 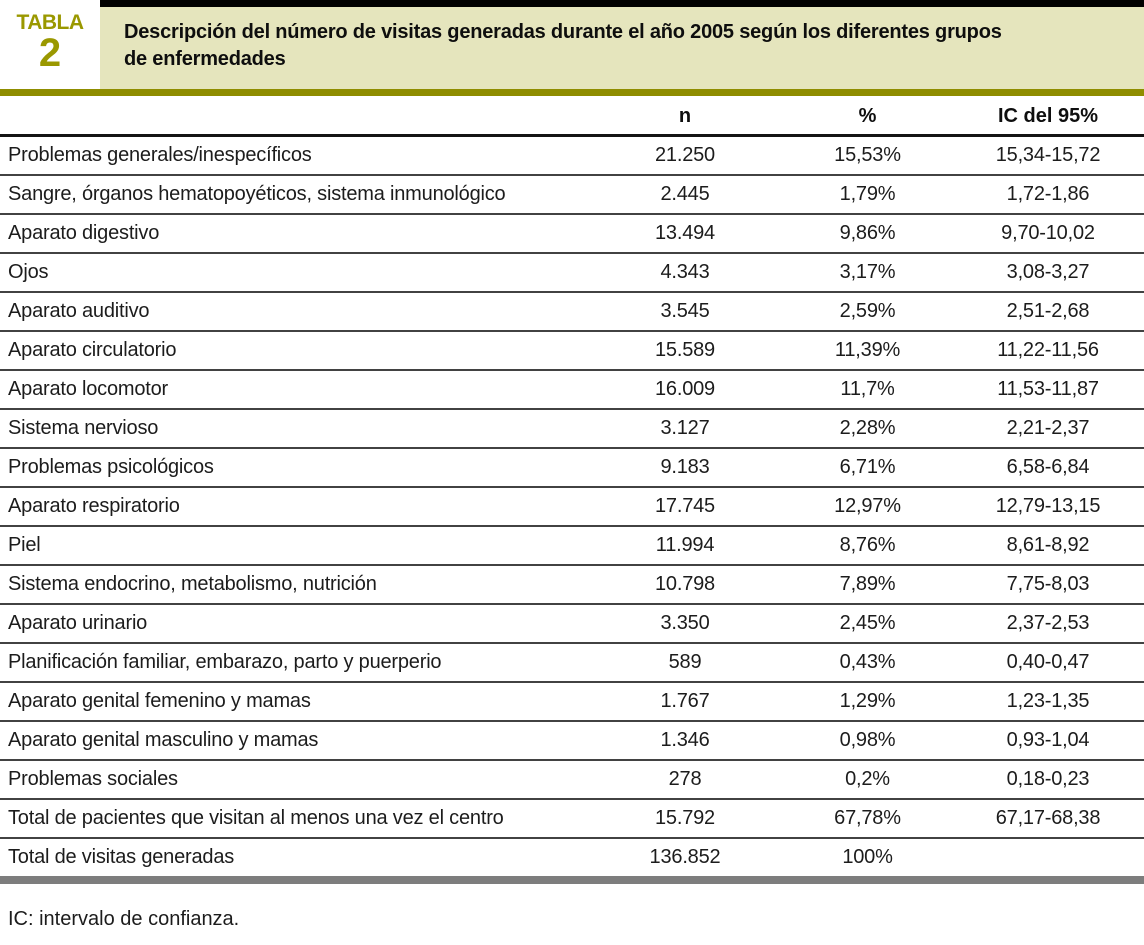 What do you see at coordinates (300, 624) in the screenshot?
I see `cell-disease-group: Aparato urinario` at bounding box center [300, 624].